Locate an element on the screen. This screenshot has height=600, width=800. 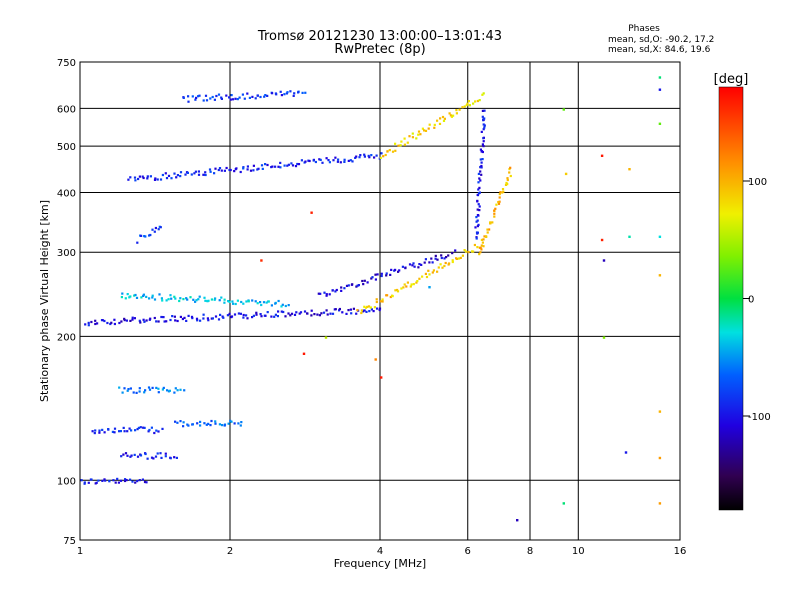
colorbar-ticks: 100 0 -100 is located at coordinates (757, 300).